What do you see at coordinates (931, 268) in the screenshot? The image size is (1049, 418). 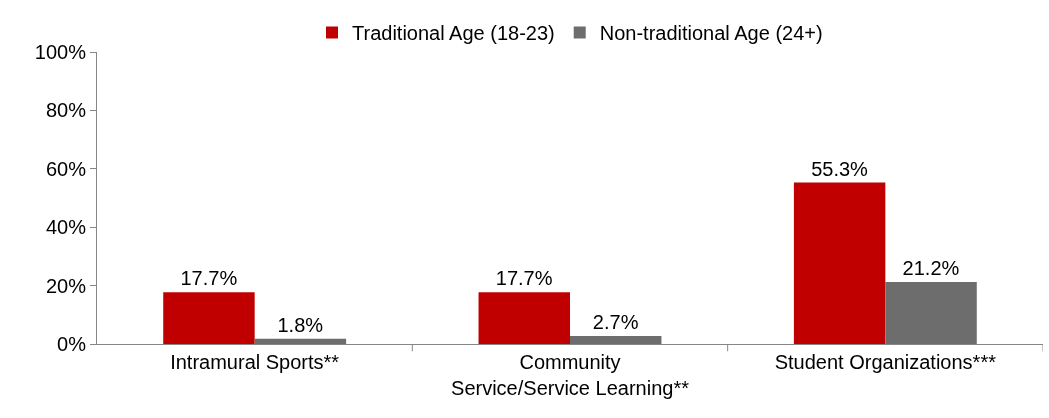 I see `data-label: 21.2%` at bounding box center [931, 268].